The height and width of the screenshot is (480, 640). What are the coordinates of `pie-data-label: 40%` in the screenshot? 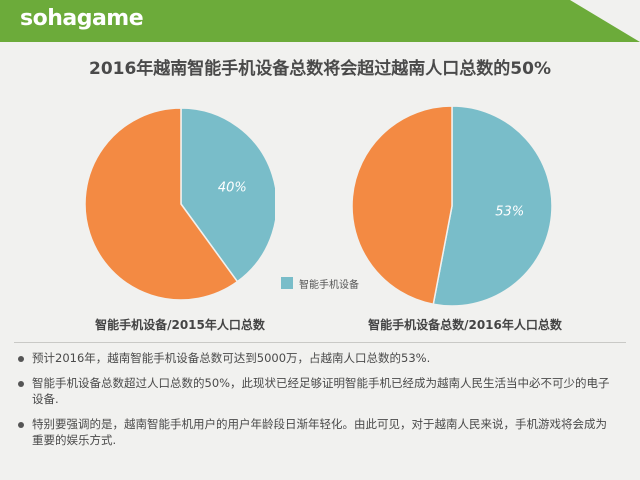 It's located at (232, 187).